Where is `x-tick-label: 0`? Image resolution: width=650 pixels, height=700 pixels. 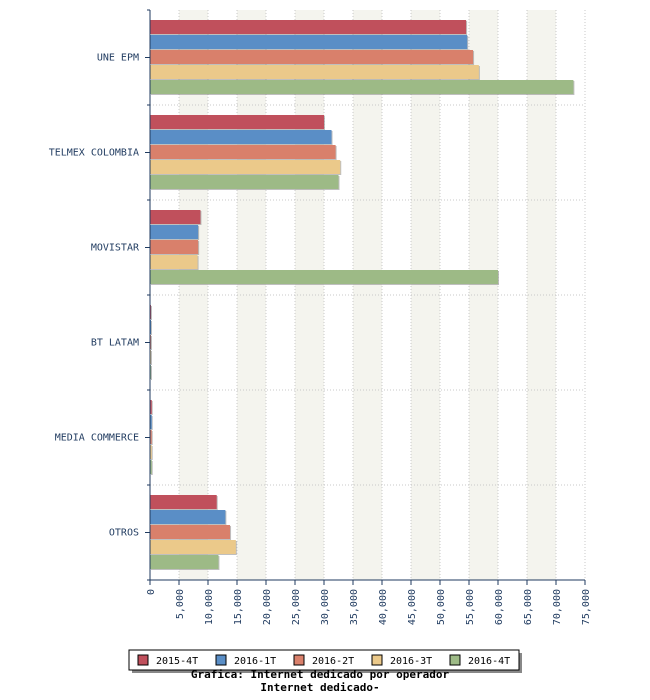 x-tick-label: 0 is located at coordinates (151, 592).